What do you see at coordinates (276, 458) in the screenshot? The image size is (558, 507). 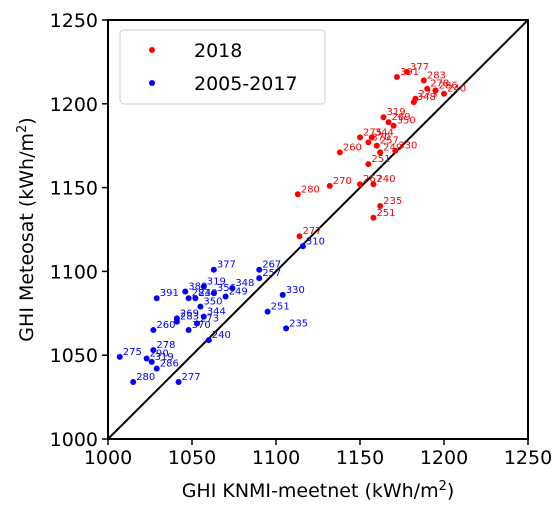 I see `x-tick-label: 1100` at bounding box center [276, 458].